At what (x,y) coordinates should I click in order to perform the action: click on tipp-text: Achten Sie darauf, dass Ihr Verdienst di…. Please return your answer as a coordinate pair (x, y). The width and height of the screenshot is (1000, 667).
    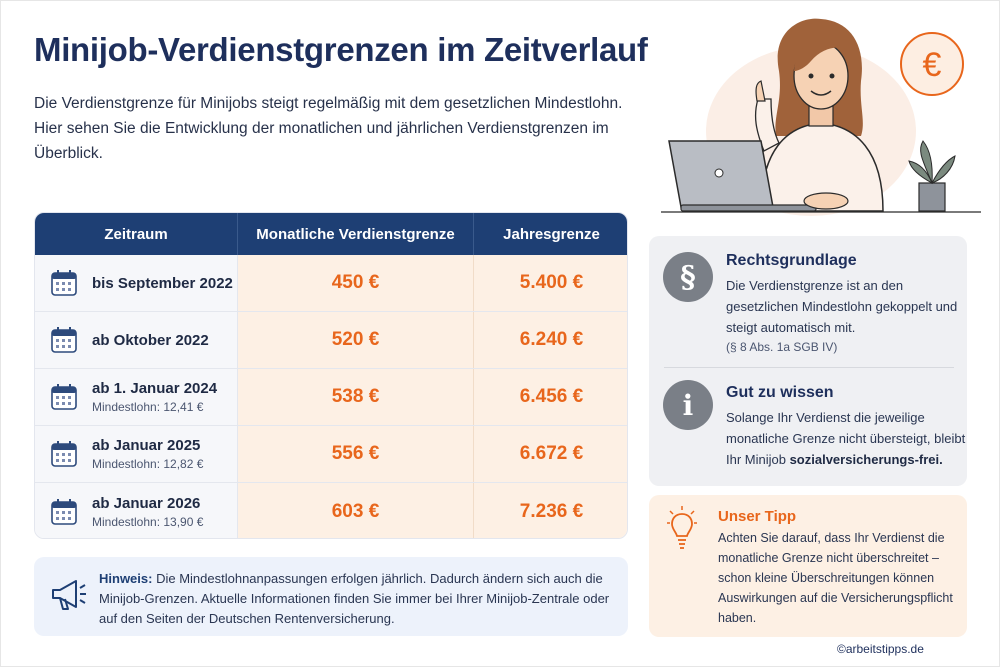
    Looking at the image, I should click on (835, 578).